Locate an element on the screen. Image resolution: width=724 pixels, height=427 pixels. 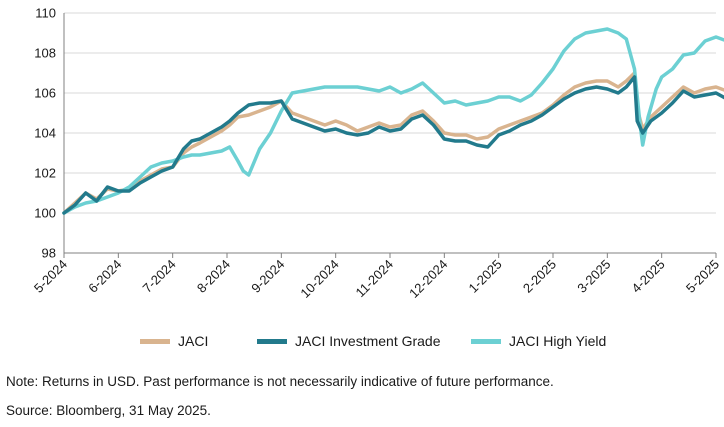
x-tick-label: 7-2024 is located at coordinates (159, 276).